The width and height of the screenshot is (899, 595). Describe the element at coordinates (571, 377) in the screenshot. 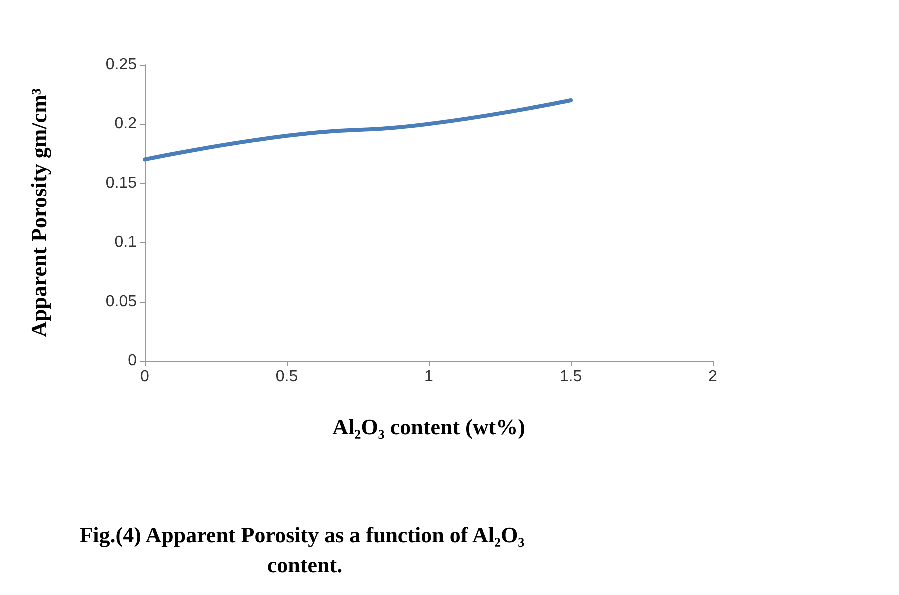

I see `x-tick-label: 1.5` at that location.